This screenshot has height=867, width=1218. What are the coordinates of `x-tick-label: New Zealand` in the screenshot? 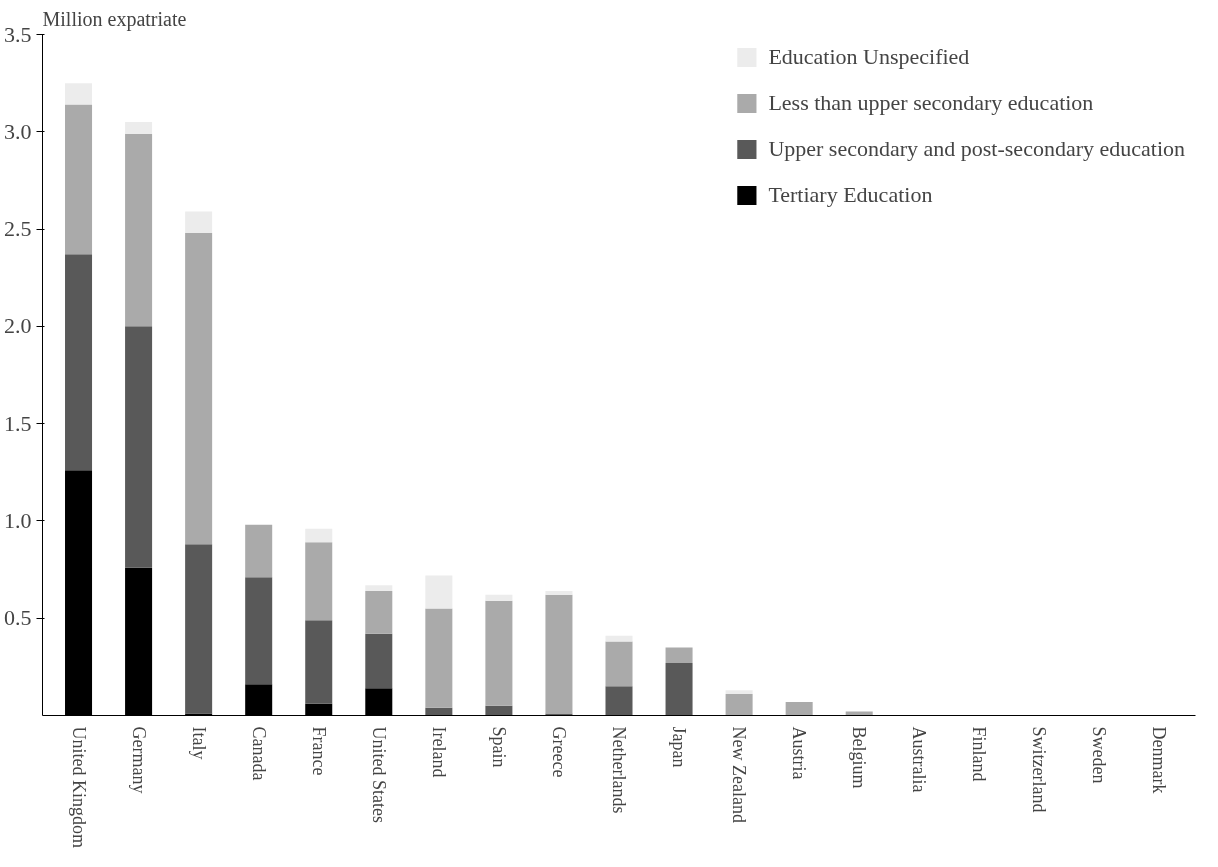 It's located at (739, 774).